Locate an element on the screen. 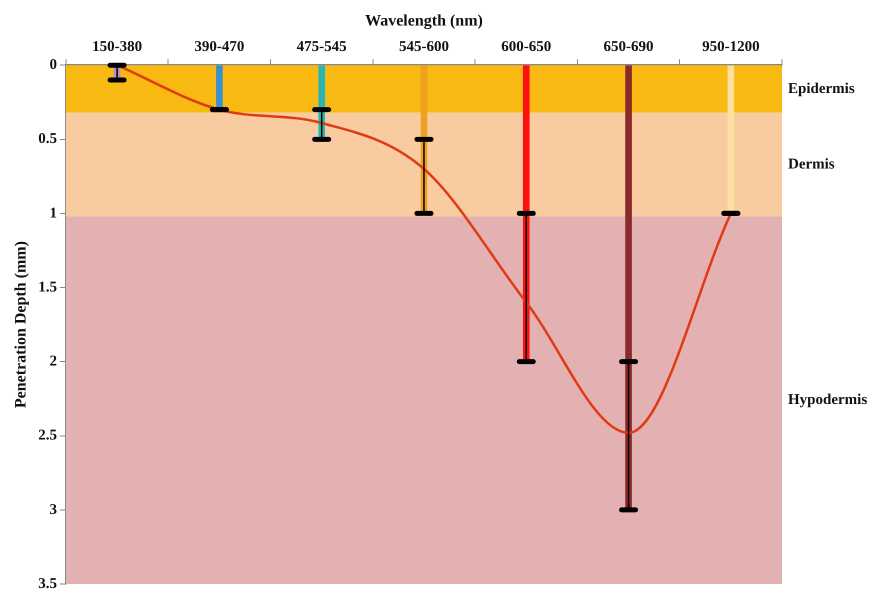  x-tick-label: 650-690 is located at coordinates (629, 47).